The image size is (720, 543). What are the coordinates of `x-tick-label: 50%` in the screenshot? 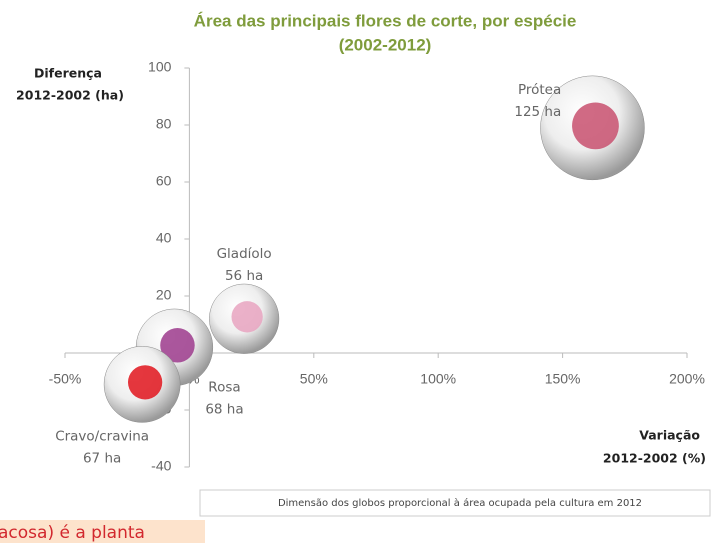 It's located at (314, 379).